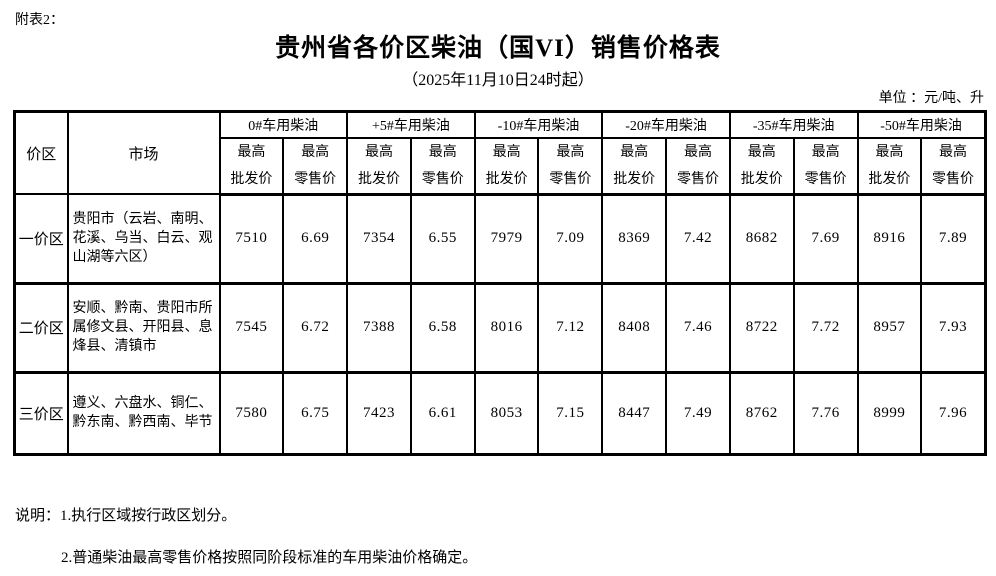  What do you see at coordinates (506, 239) in the screenshot?
I see `price-cell: 7979` at bounding box center [506, 239].